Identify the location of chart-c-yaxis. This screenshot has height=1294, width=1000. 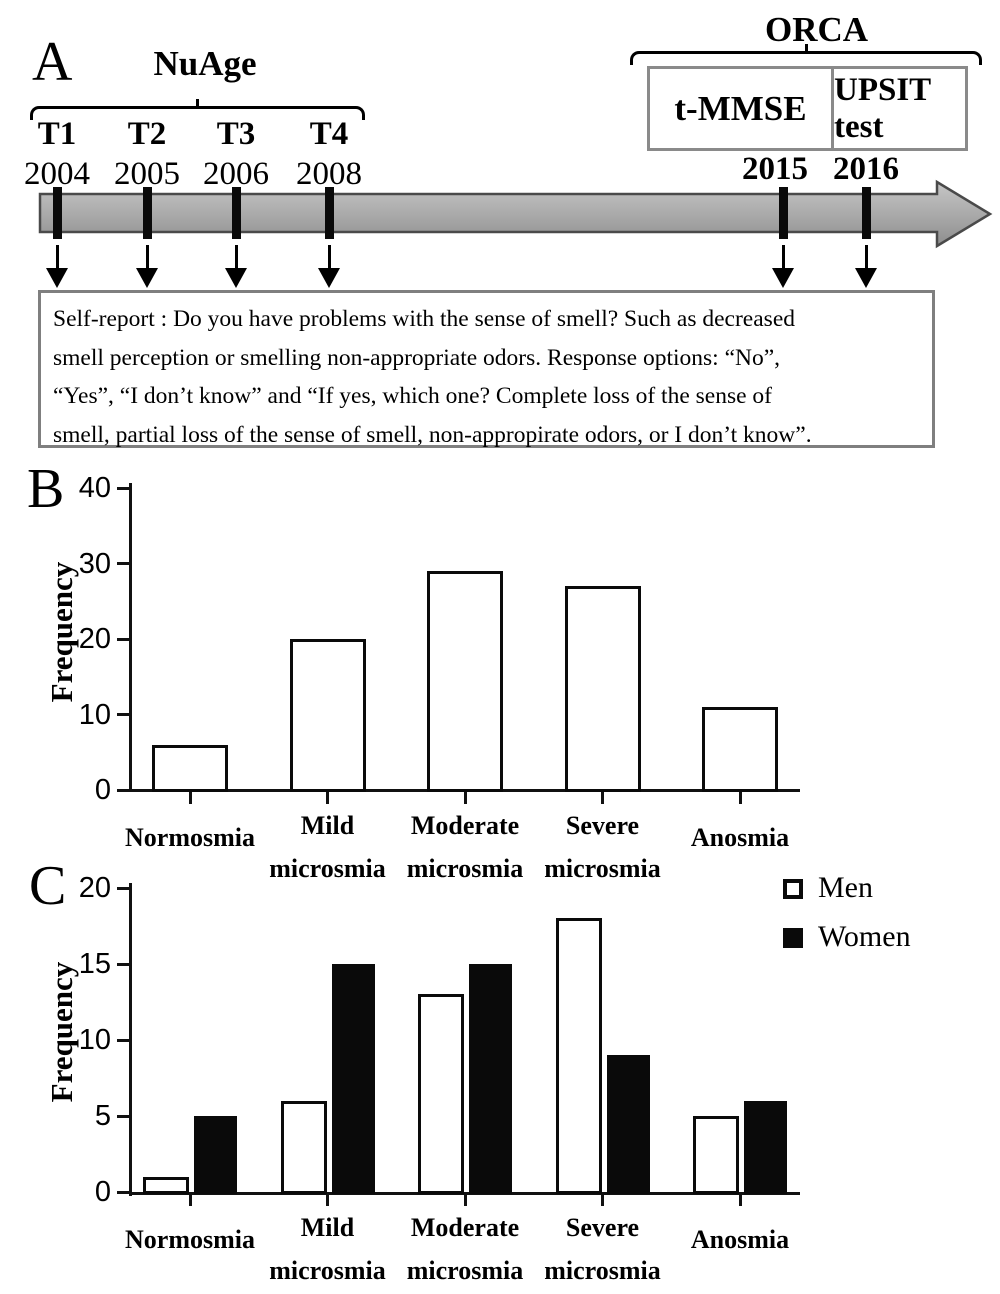
(130, 1039).